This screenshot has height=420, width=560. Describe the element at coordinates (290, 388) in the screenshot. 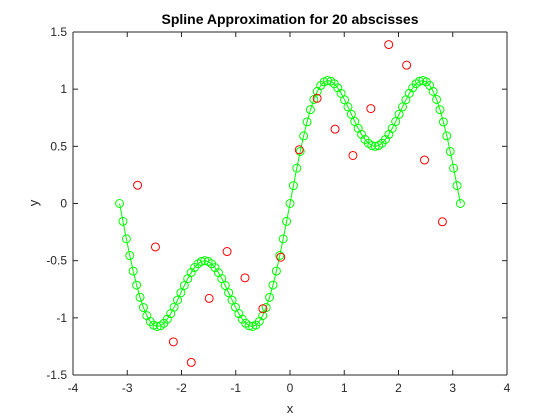

I see `x-tick-label: 0` at that location.